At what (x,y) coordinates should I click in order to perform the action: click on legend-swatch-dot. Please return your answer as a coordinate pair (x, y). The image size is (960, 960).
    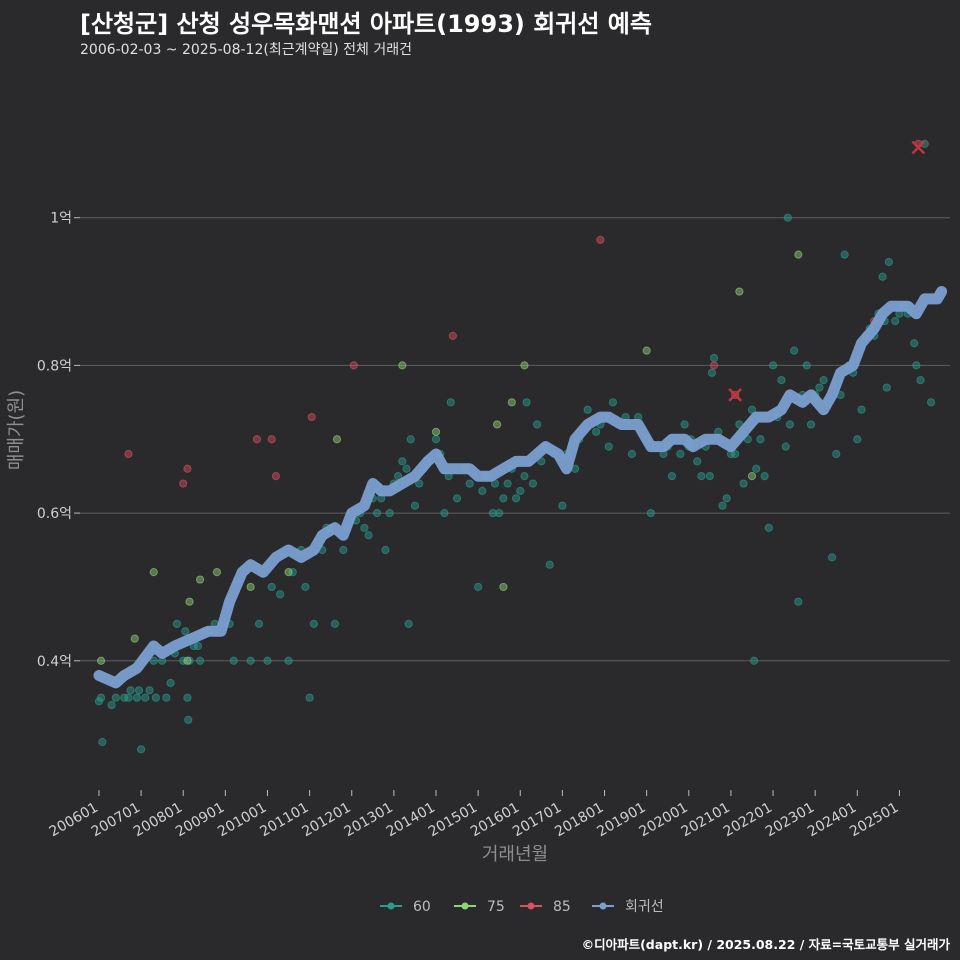
    Looking at the image, I should click on (465, 906).